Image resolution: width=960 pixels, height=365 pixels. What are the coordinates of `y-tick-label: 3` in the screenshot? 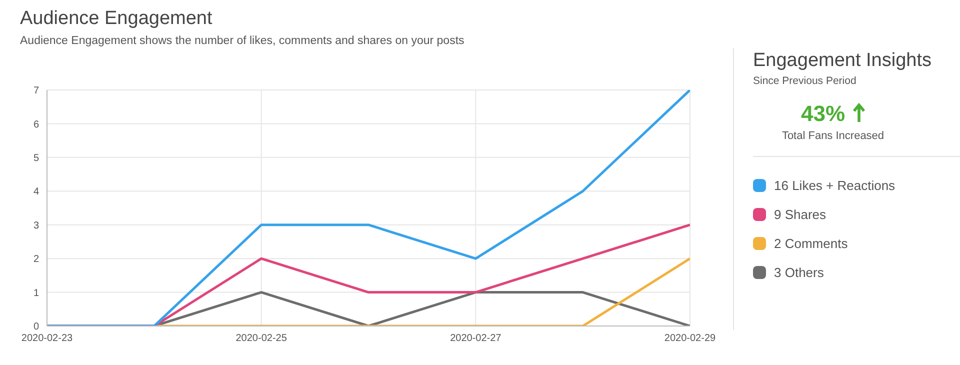 It's located at (36, 226).